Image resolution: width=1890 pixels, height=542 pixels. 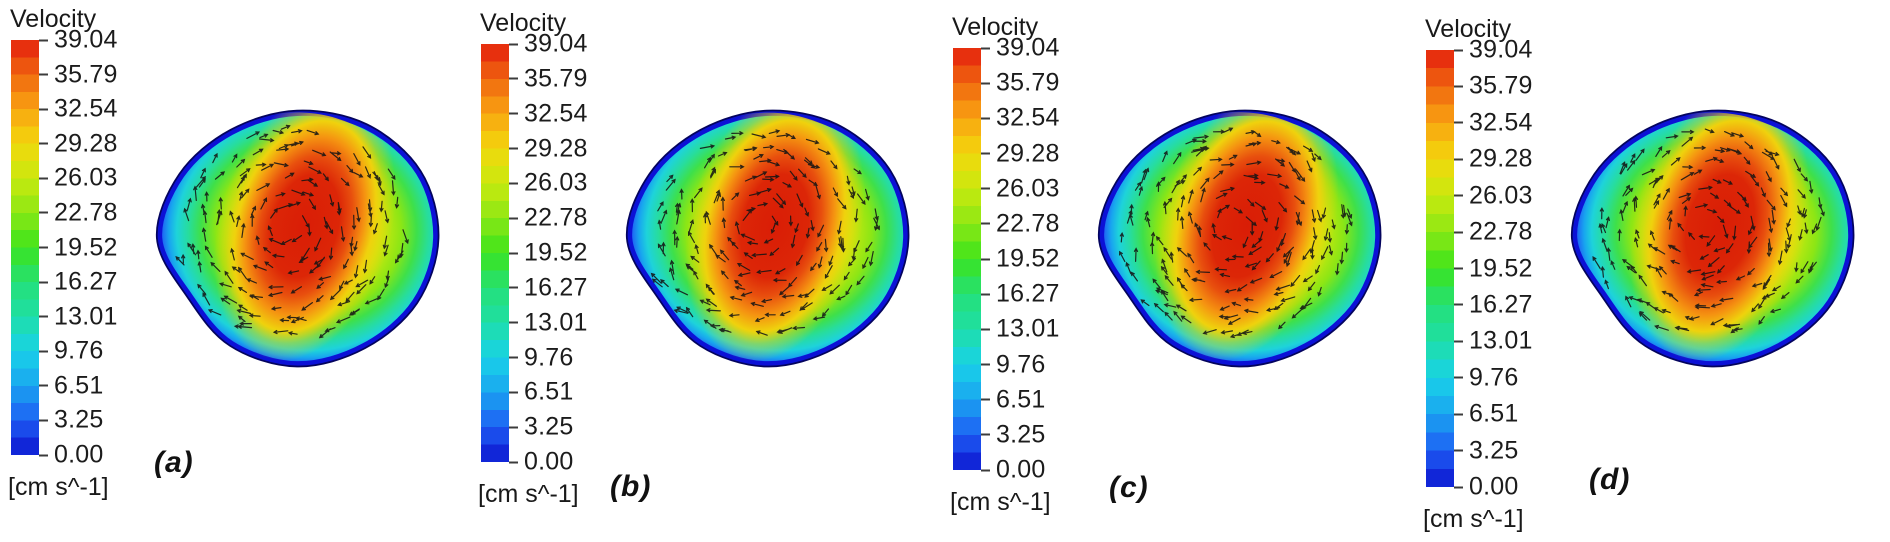 I want to click on colorbar-tick: 29.28, so click(x=548, y=148).